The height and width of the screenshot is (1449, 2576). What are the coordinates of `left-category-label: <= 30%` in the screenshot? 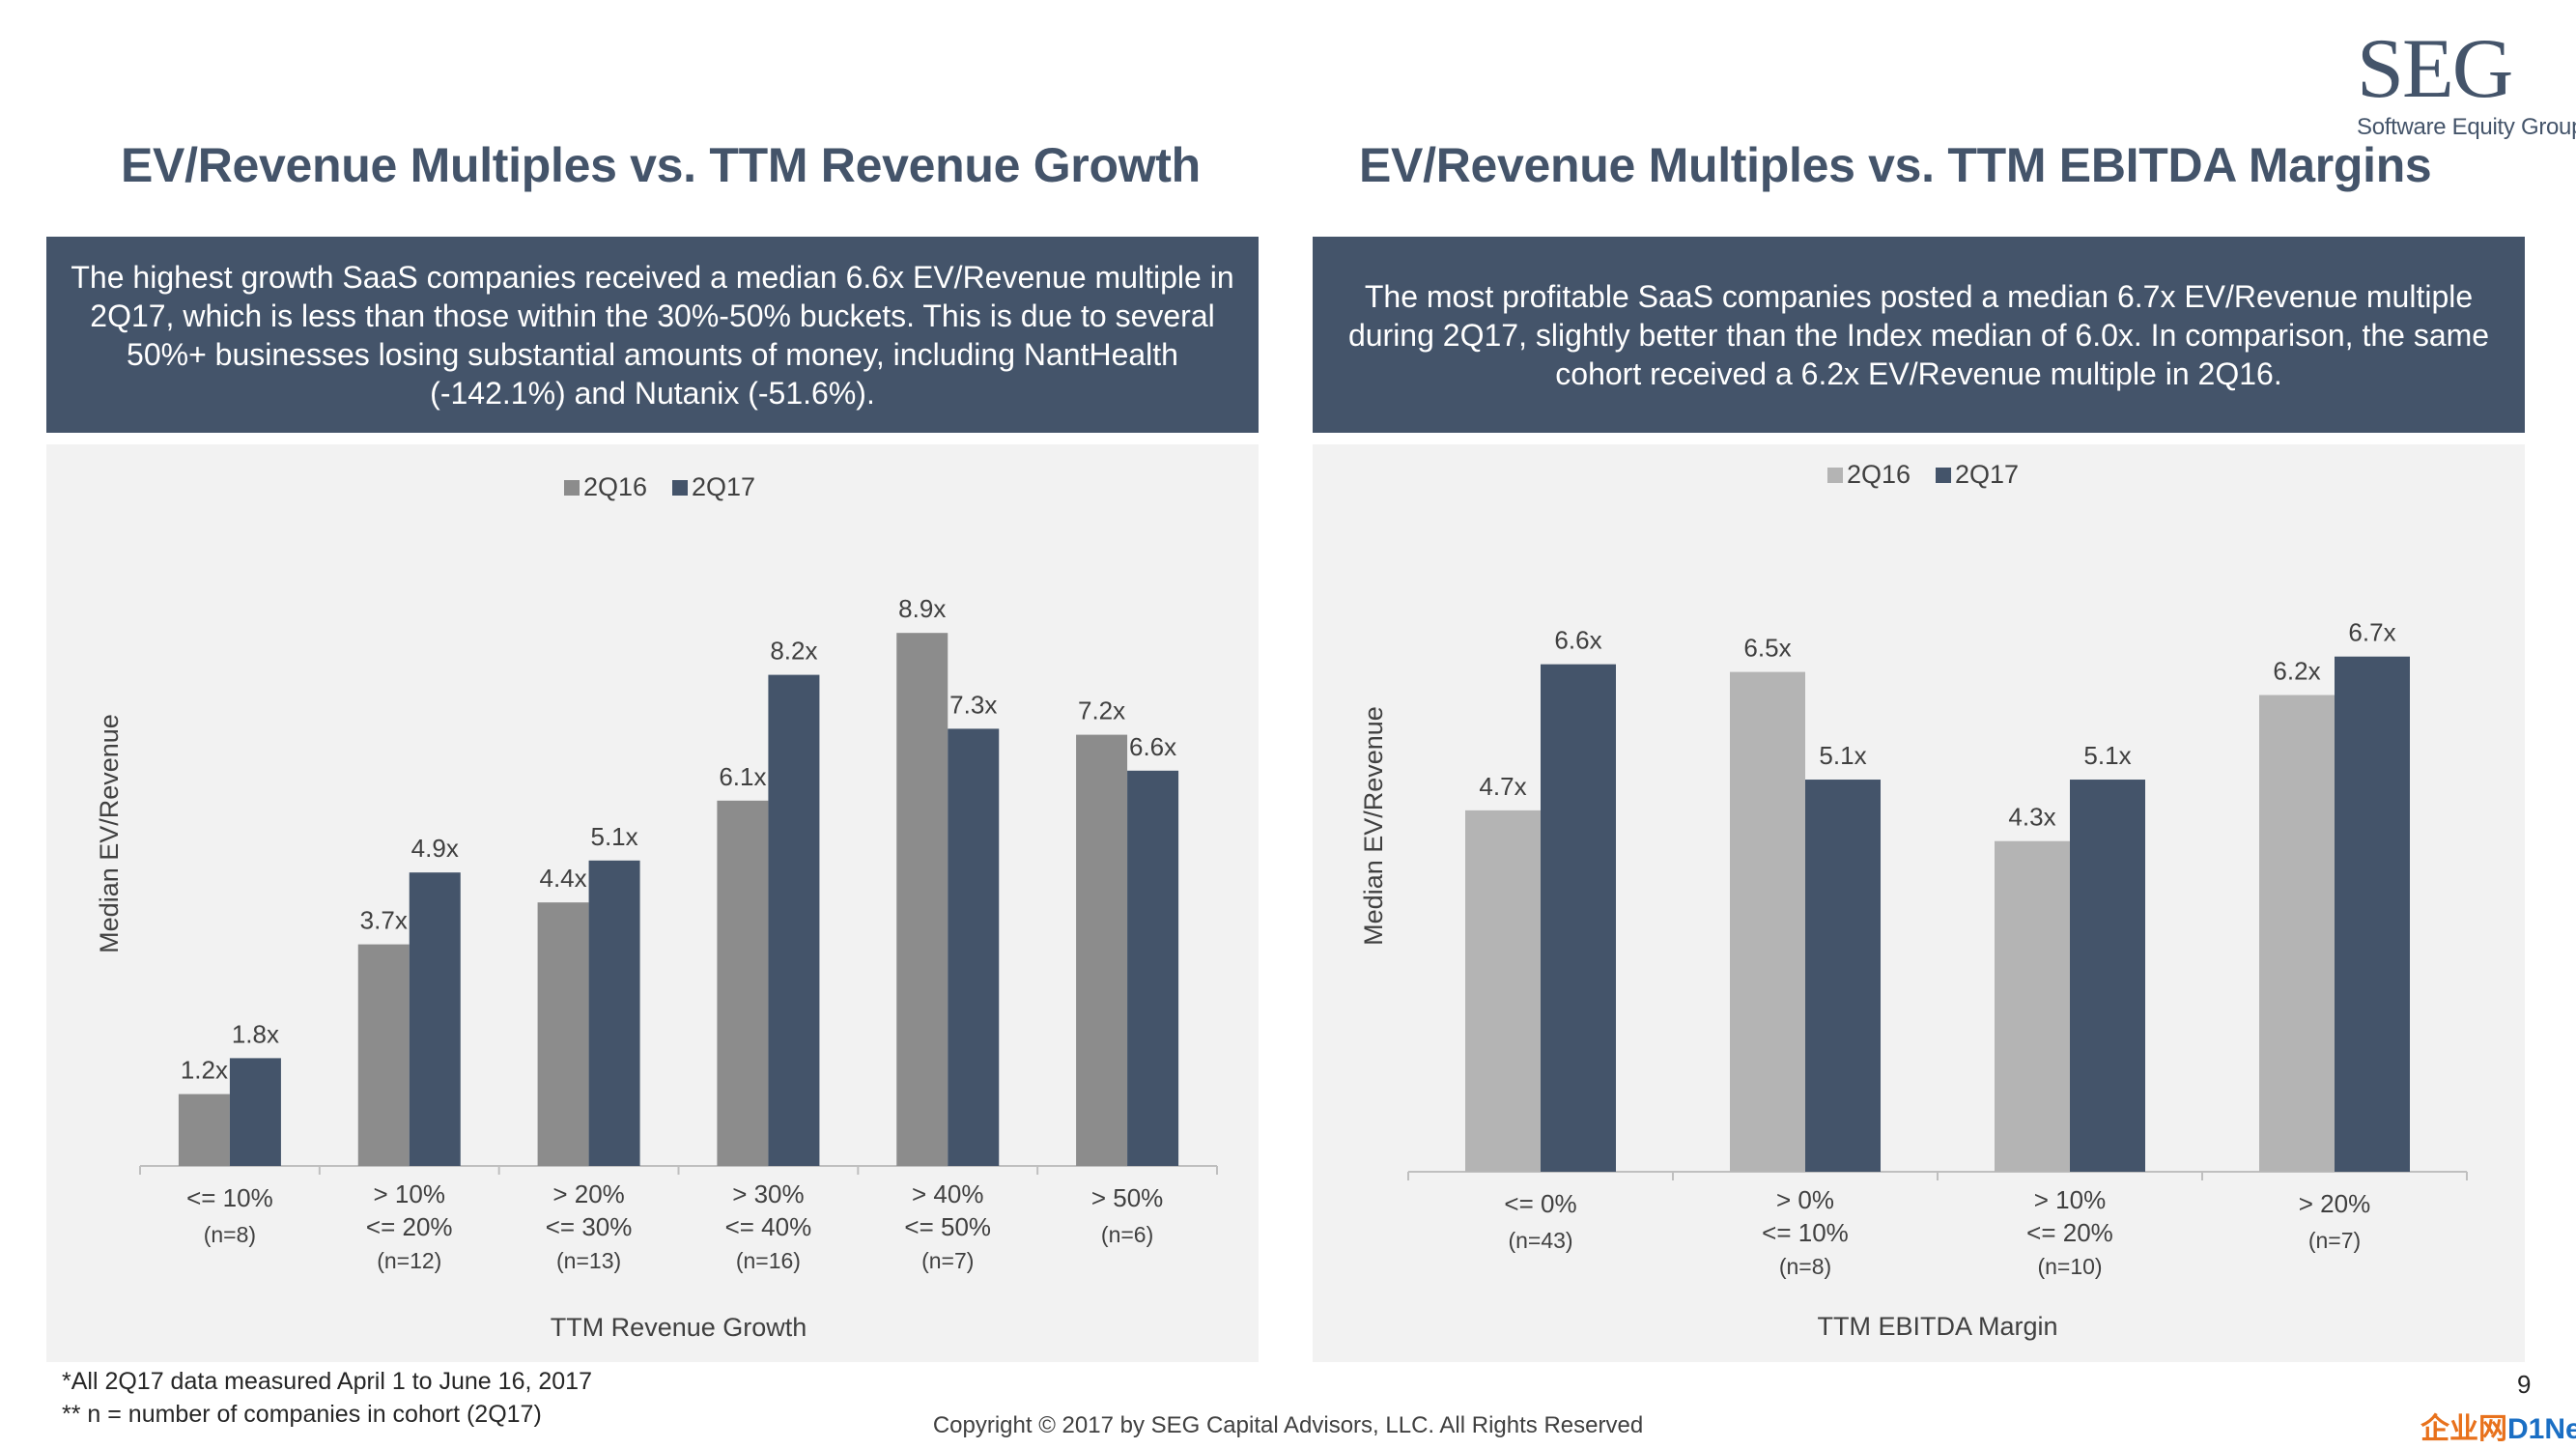 It's located at (589, 1226).